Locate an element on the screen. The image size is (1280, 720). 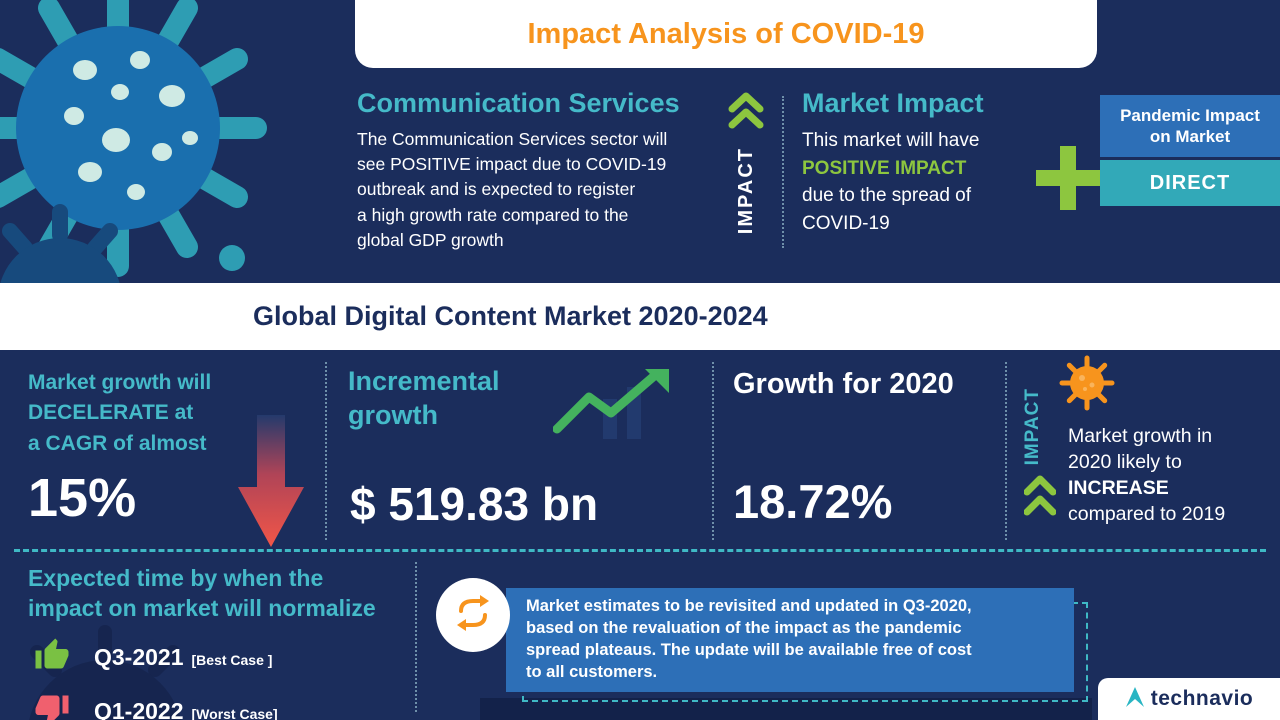
stat-cagr-value: 15% is located at coordinates (82, 498).